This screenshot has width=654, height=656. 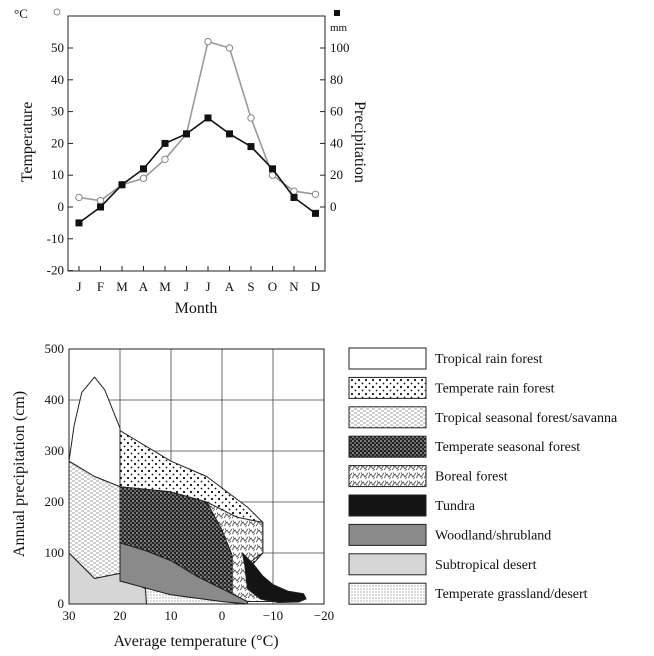 What do you see at coordinates (486, 565) in the screenshot?
I see `legend-label: Subtropical desert` at bounding box center [486, 565].